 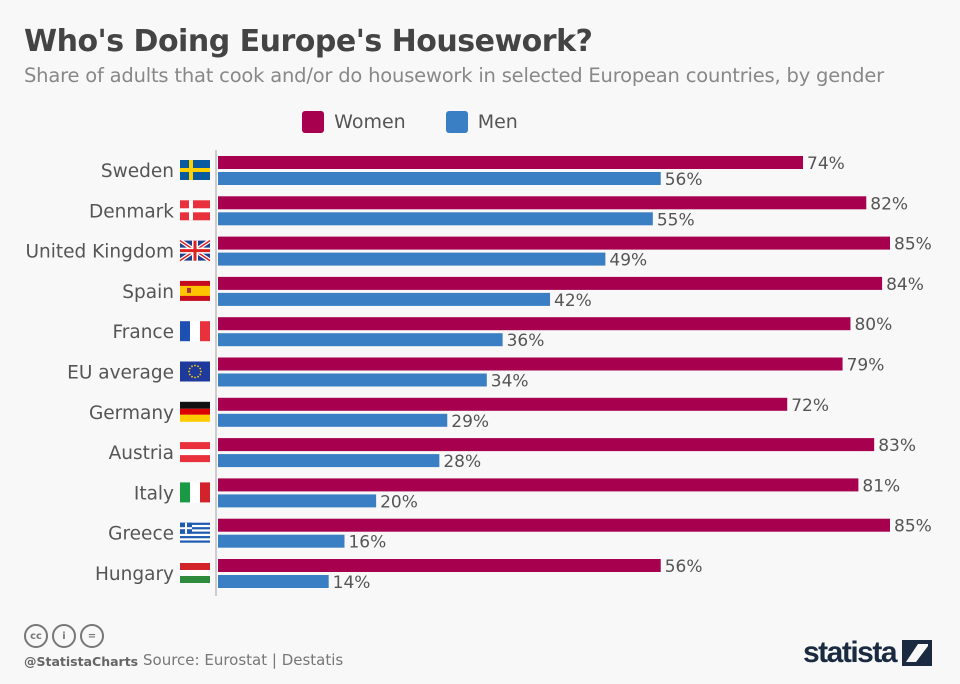 What do you see at coordinates (134, 574) in the screenshot?
I see `category-label: Hungary` at bounding box center [134, 574].